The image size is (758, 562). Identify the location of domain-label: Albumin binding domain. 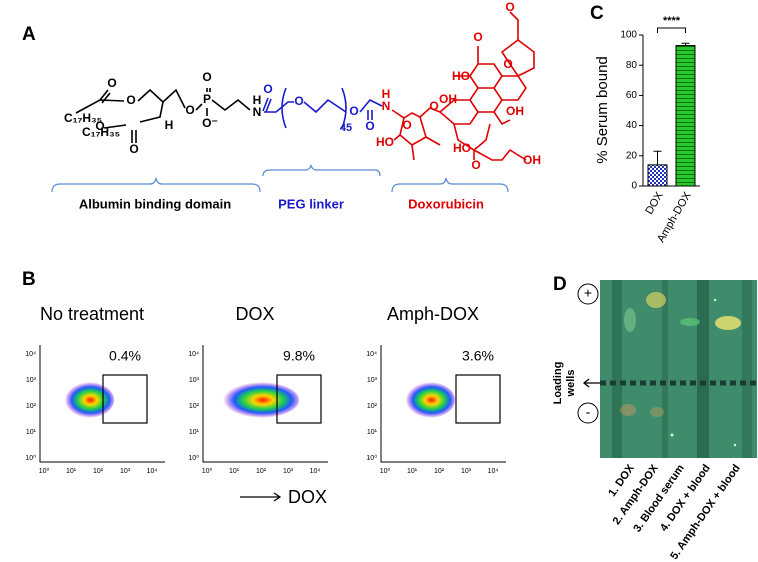
(155, 203).